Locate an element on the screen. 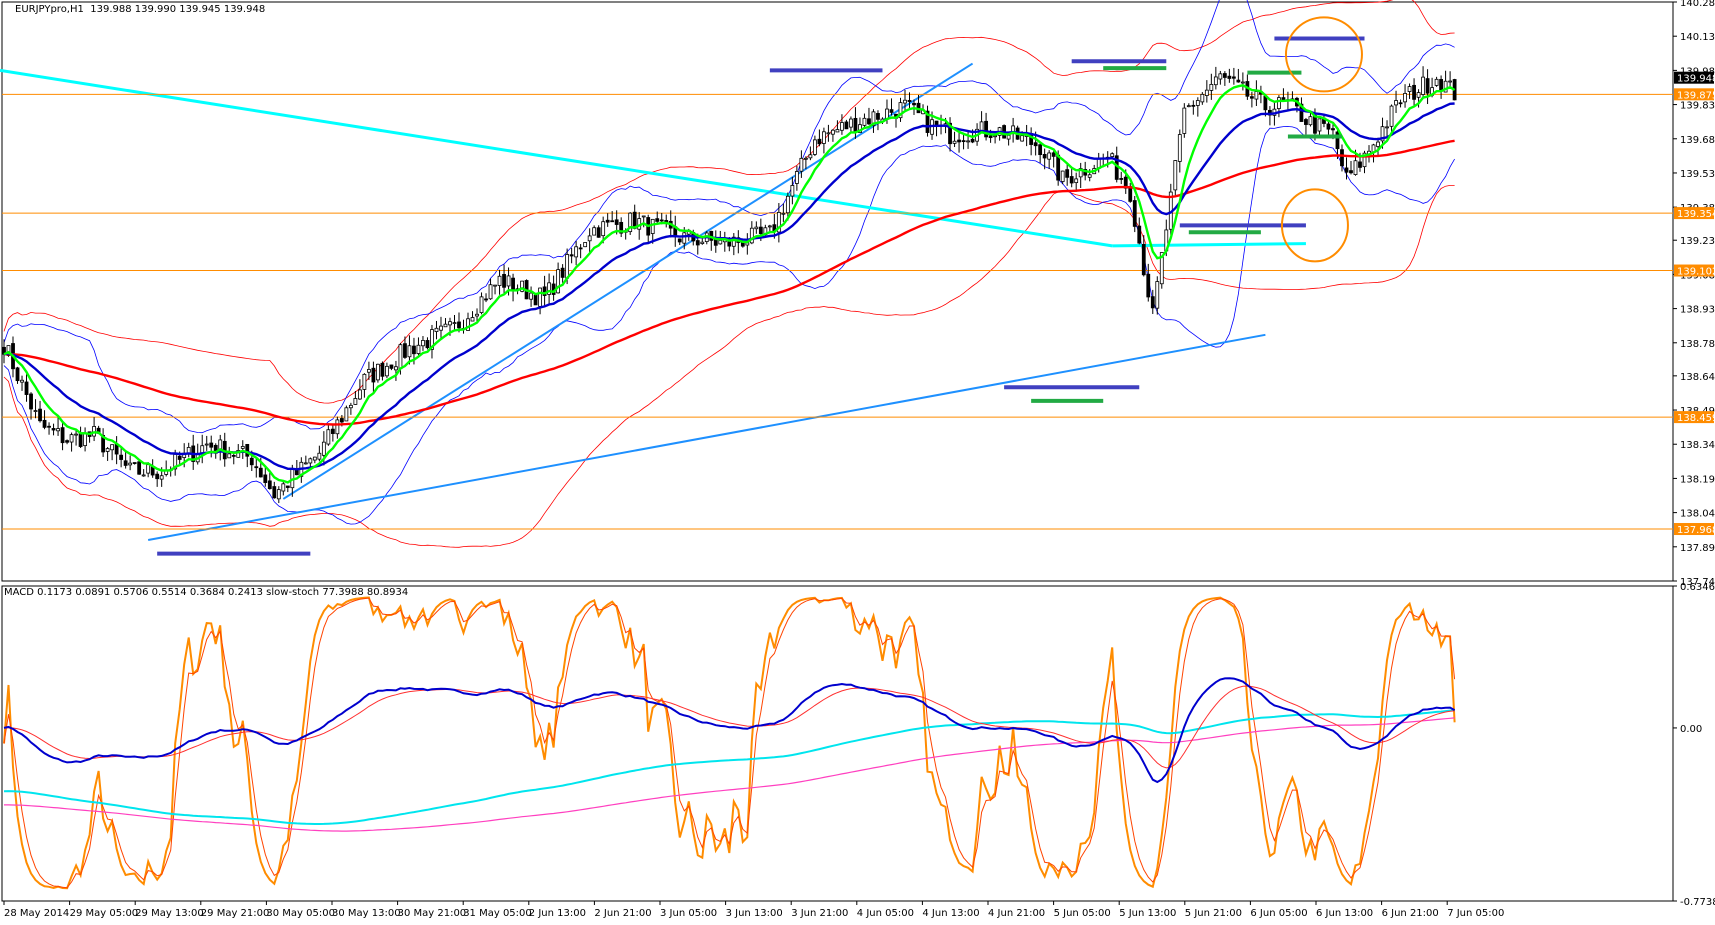 The image size is (1715, 925). symbol-label: EURJPYpro,H1 is located at coordinates (49, 9).